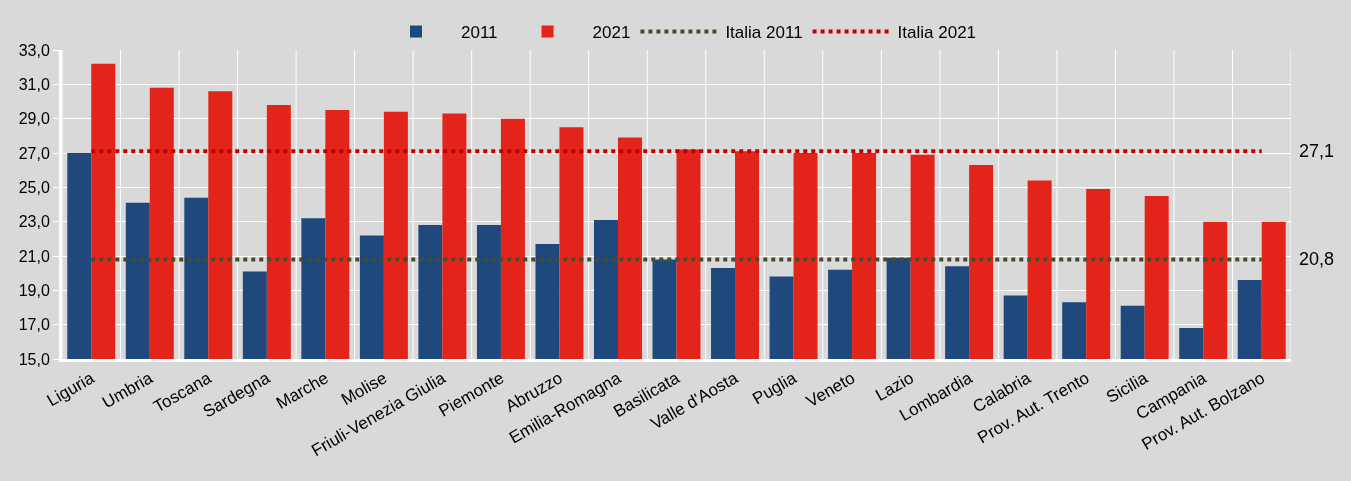 This screenshot has width=1351, height=481. I want to click on y-tick-label: 33,0, so click(34, 50).